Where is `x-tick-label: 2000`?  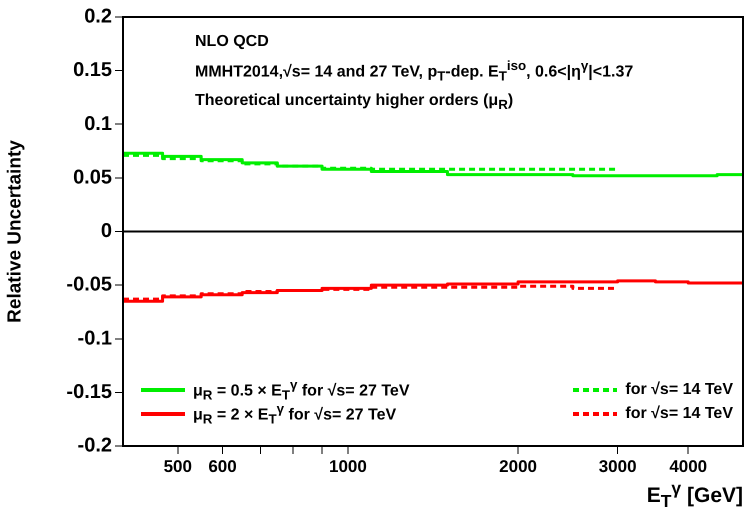 x-tick-label: 2000 is located at coordinates (518, 466).